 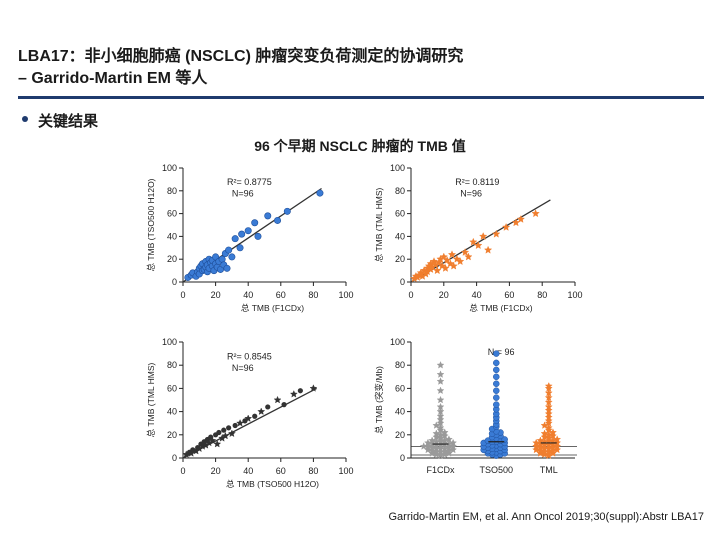 I want to click on bullet-key-results: 关键结果, so click(x=68, y=121).